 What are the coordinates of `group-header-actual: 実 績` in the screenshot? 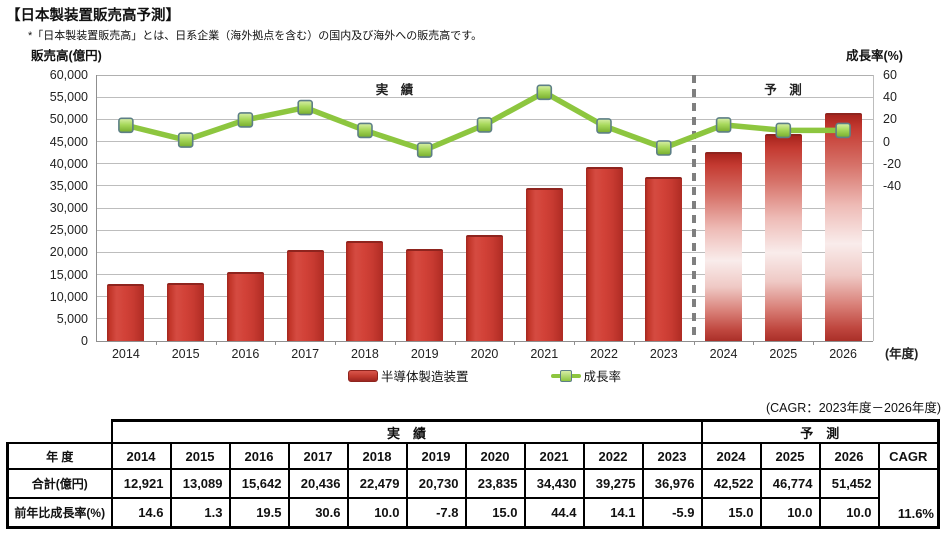 It's located at (406, 431).